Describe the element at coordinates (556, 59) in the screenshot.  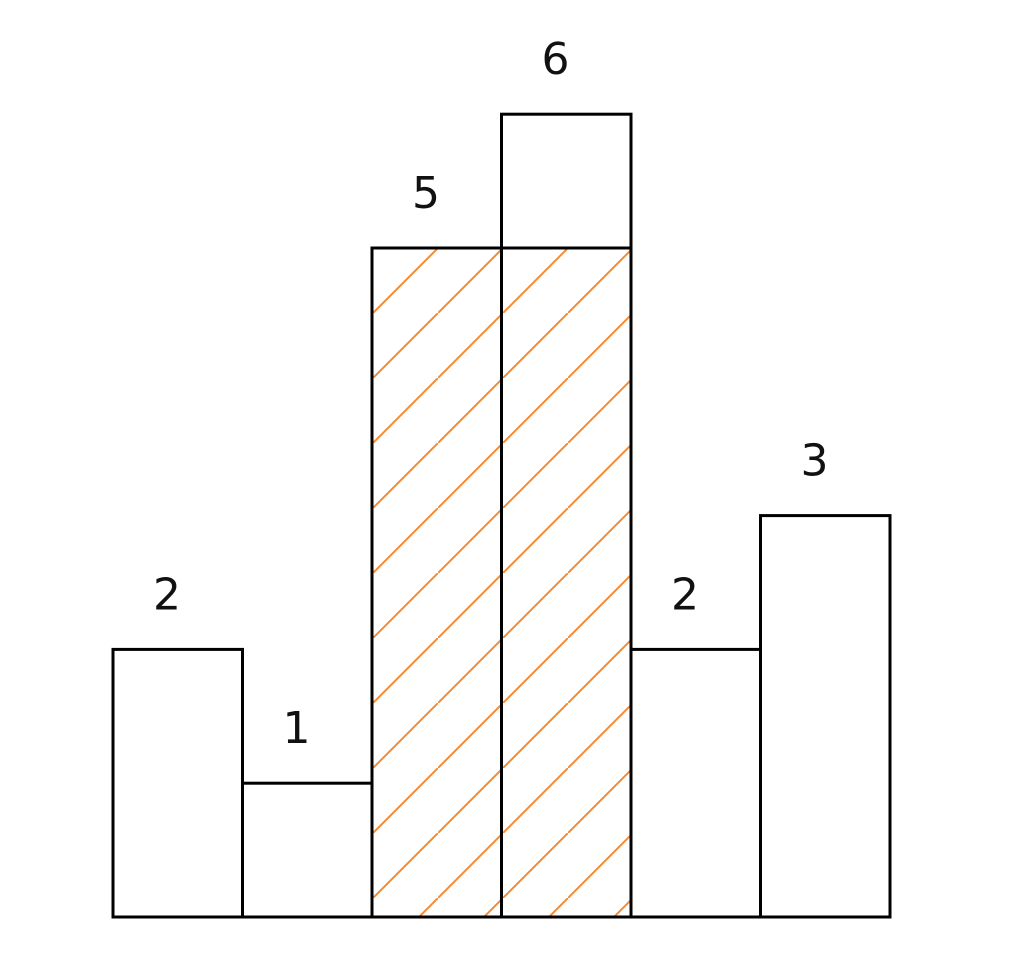
I see `bar-label-3: 6` at that location.